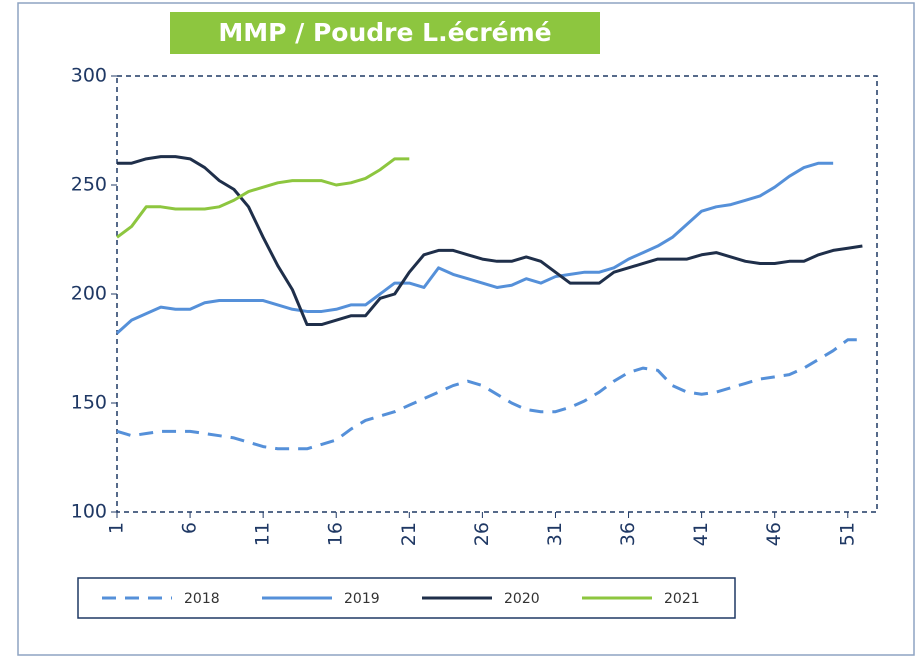 Image resolution: width=917 pixels, height=663 pixels. What do you see at coordinates (89, 185) in the screenshot?
I see `y-tick-label: 250` at bounding box center [89, 185].